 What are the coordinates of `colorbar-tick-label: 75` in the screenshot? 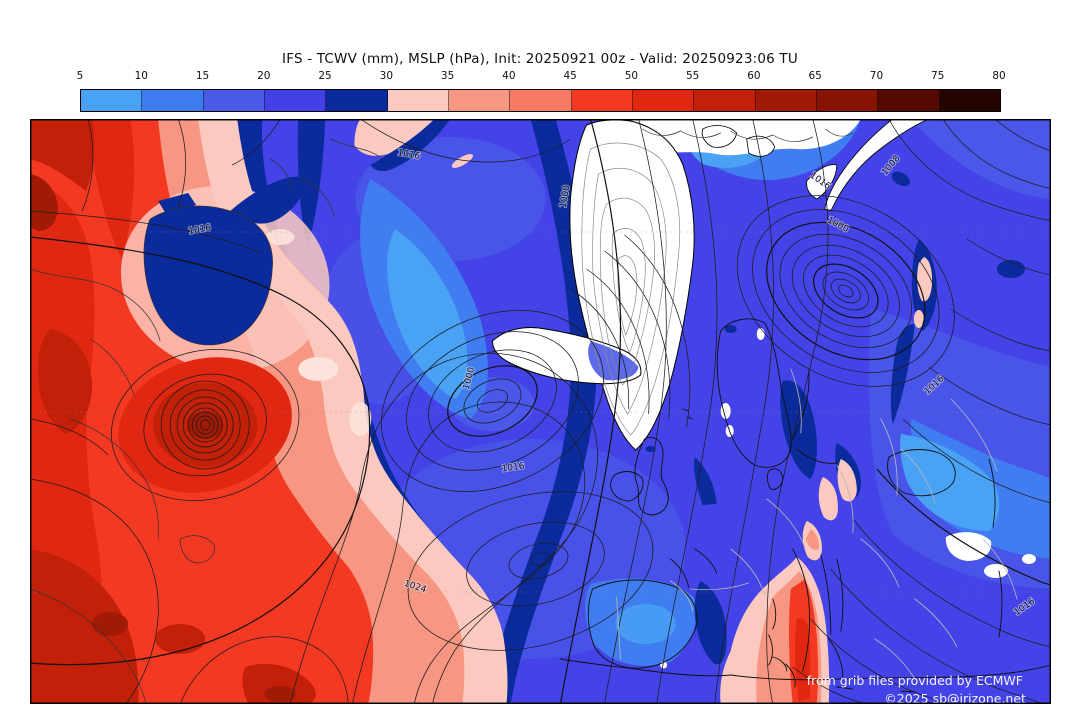 It's located at (938, 76).